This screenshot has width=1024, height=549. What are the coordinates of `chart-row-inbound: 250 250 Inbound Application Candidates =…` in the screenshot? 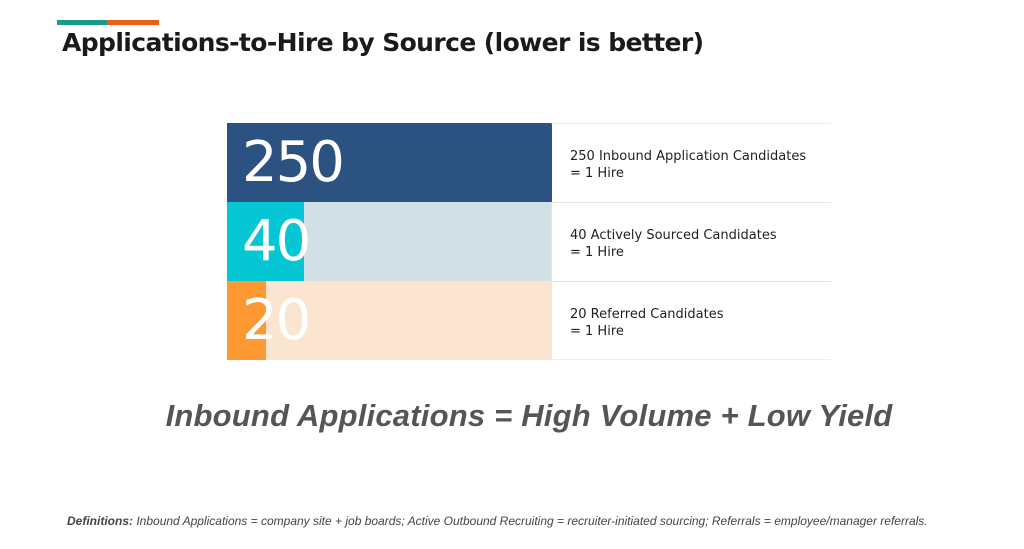 It's located at (529, 162).